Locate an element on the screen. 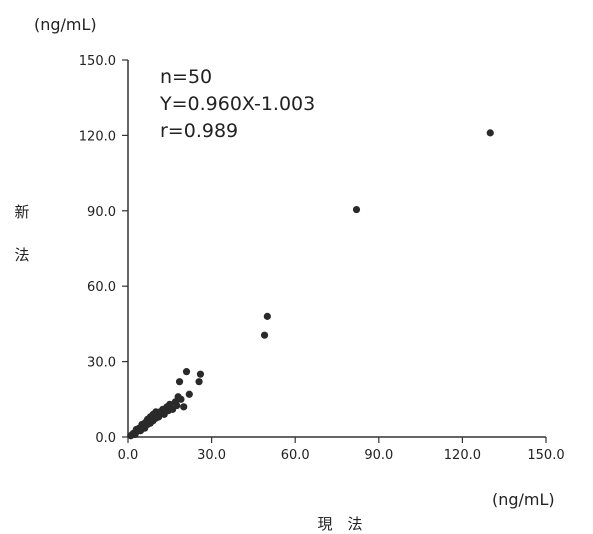 This screenshot has width=593, height=534. y-tick-label: 60.0 is located at coordinates (101, 287).